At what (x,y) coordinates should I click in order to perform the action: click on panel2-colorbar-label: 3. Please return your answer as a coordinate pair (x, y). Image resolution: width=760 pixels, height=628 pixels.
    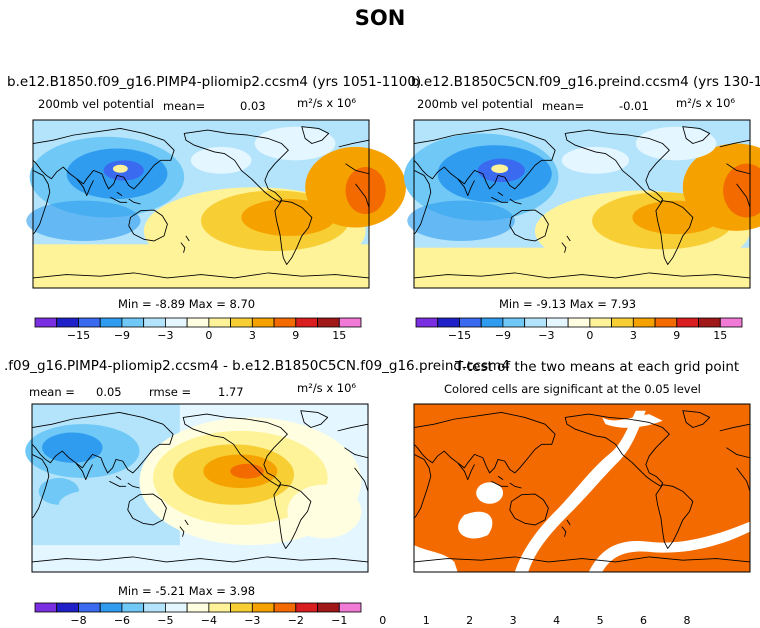
    Looking at the image, I should click on (633, 335).